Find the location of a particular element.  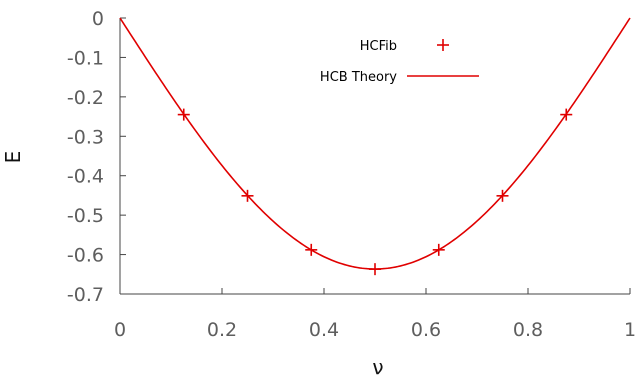

y-tick-label: -0.6 is located at coordinates (85, 256).